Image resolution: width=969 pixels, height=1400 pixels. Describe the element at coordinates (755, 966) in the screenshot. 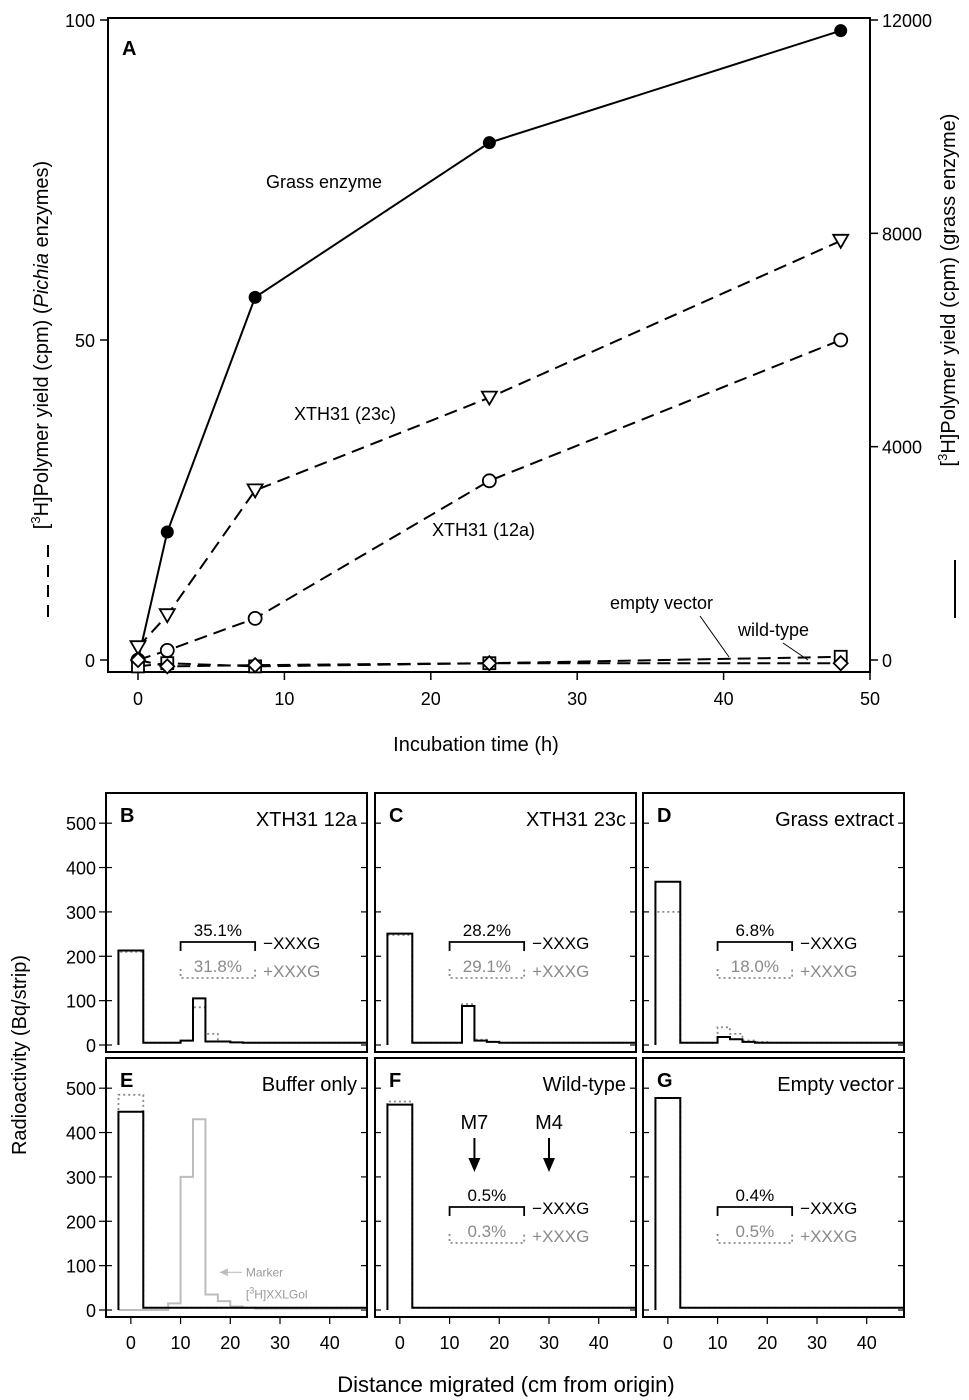

I see `percent-plus-xxxg: 18.0%` at that location.